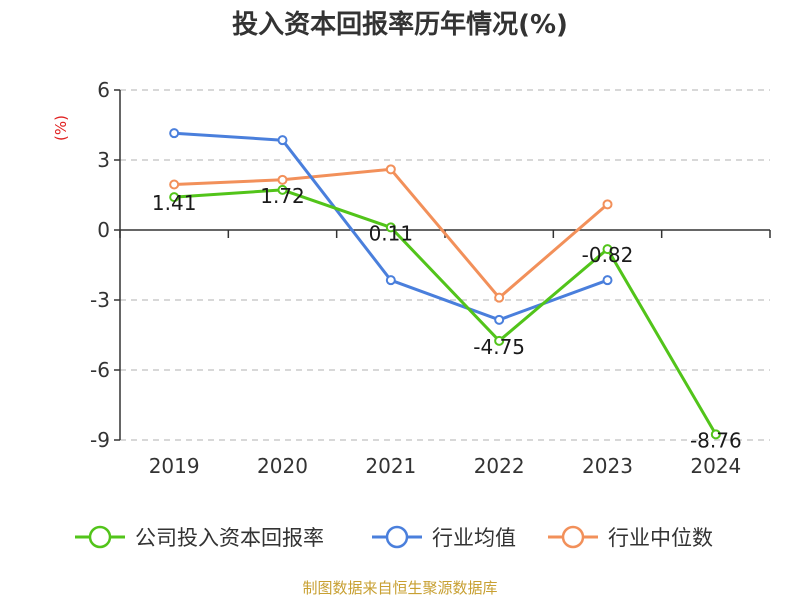  Describe the element at coordinates (103, 160) in the screenshot. I see `y-tick-label: 3` at that location.